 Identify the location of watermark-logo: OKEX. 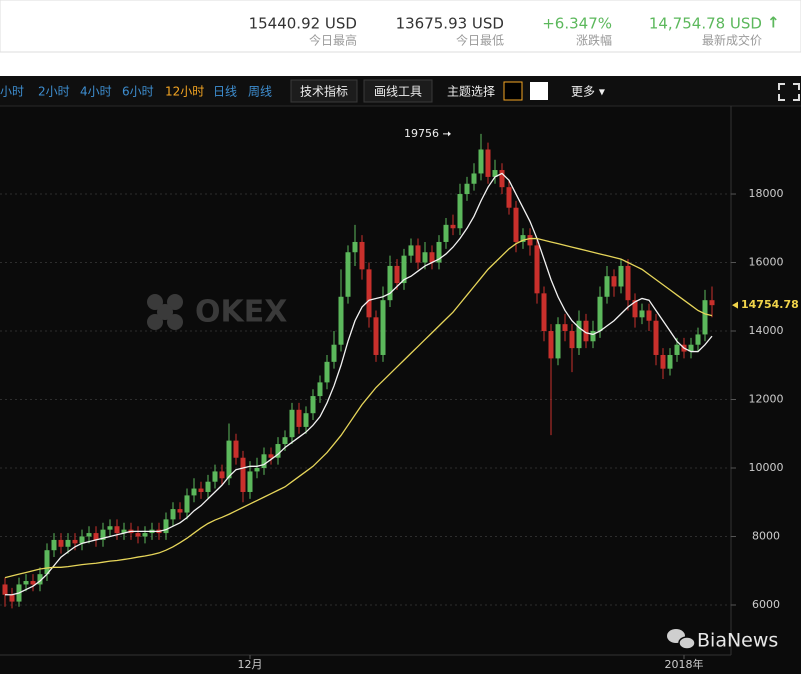
(241, 312).